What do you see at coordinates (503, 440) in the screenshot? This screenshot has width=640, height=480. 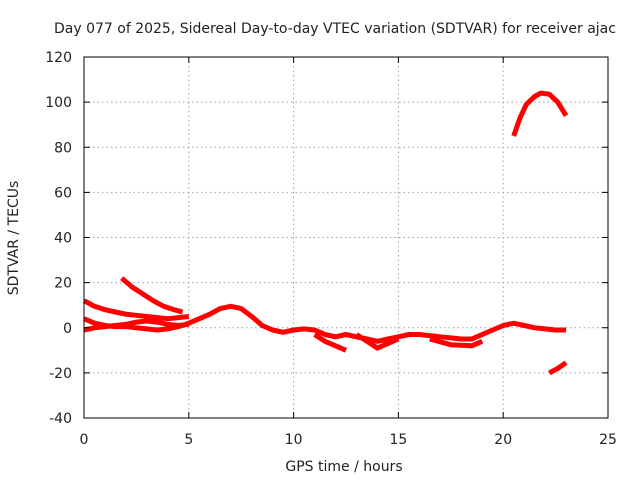 I see `x-tick-label: 20` at bounding box center [503, 440].